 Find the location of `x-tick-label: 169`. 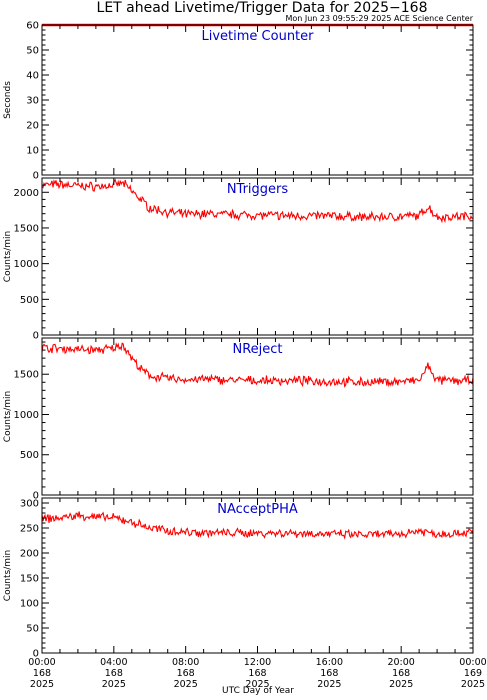

x-tick-label: 169 is located at coordinates (473, 673).